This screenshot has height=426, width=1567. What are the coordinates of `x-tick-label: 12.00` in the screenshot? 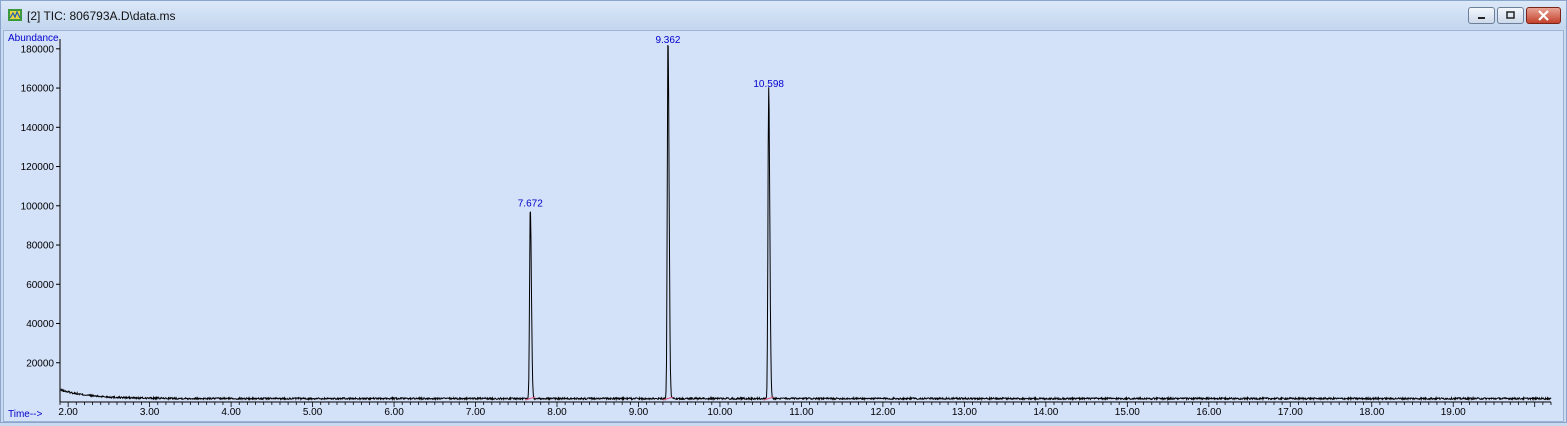 It's located at (882, 412).